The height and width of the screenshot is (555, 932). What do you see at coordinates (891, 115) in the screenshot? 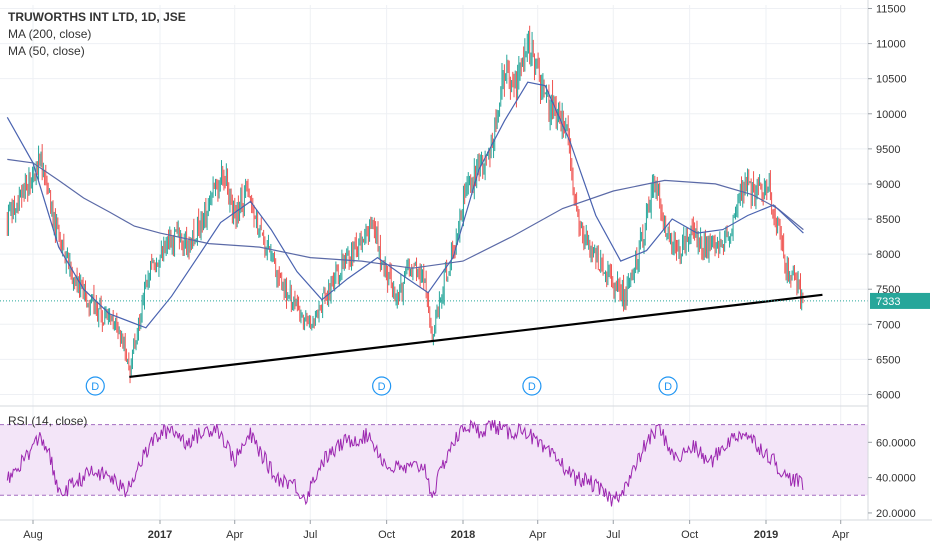
I see `price-tick-label-8: 10000` at bounding box center [891, 115].